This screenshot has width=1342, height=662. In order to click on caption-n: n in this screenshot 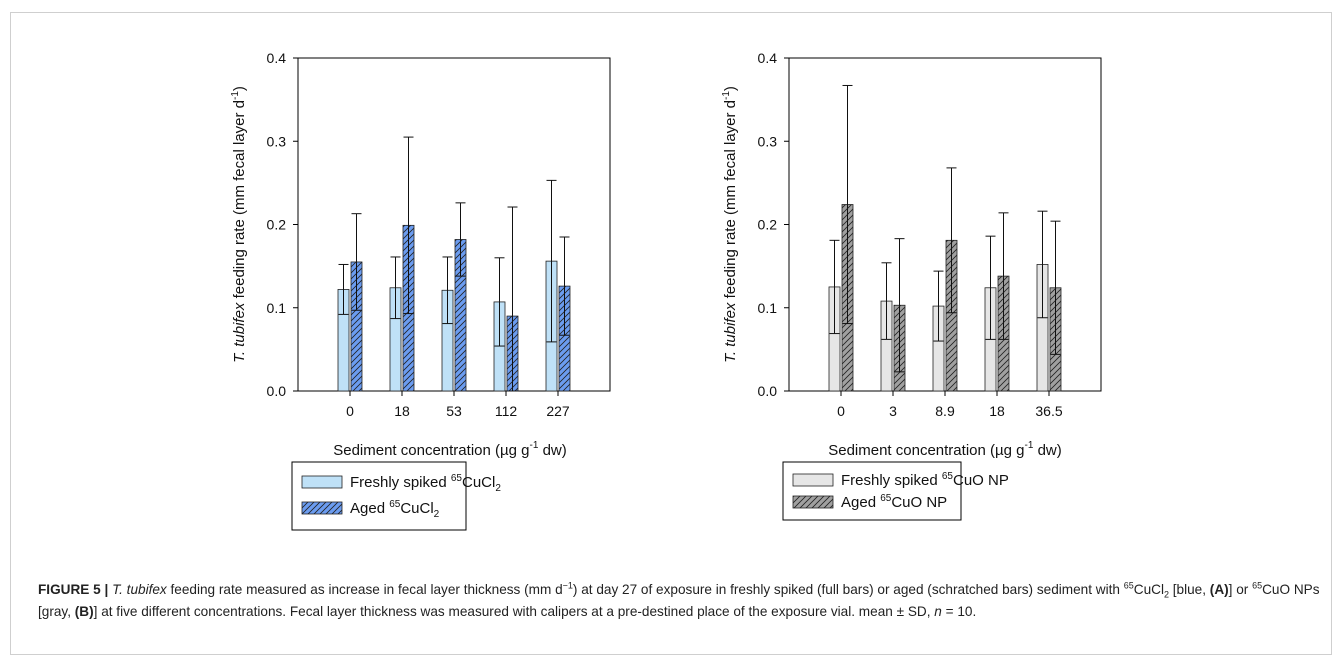, I will do `click(938, 611)`.